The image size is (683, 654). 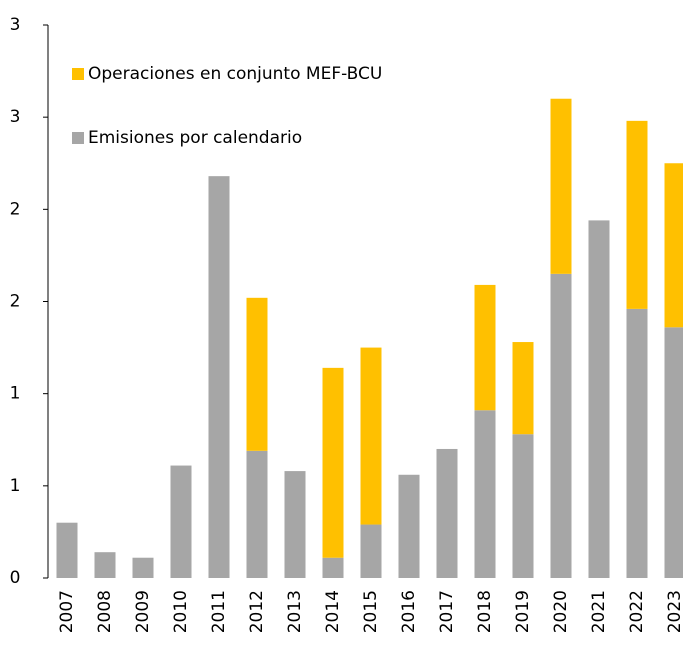 What do you see at coordinates (637, 611) in the screenshot?
I see `x-tick-label: 2022` at bounding box center [637, 611].